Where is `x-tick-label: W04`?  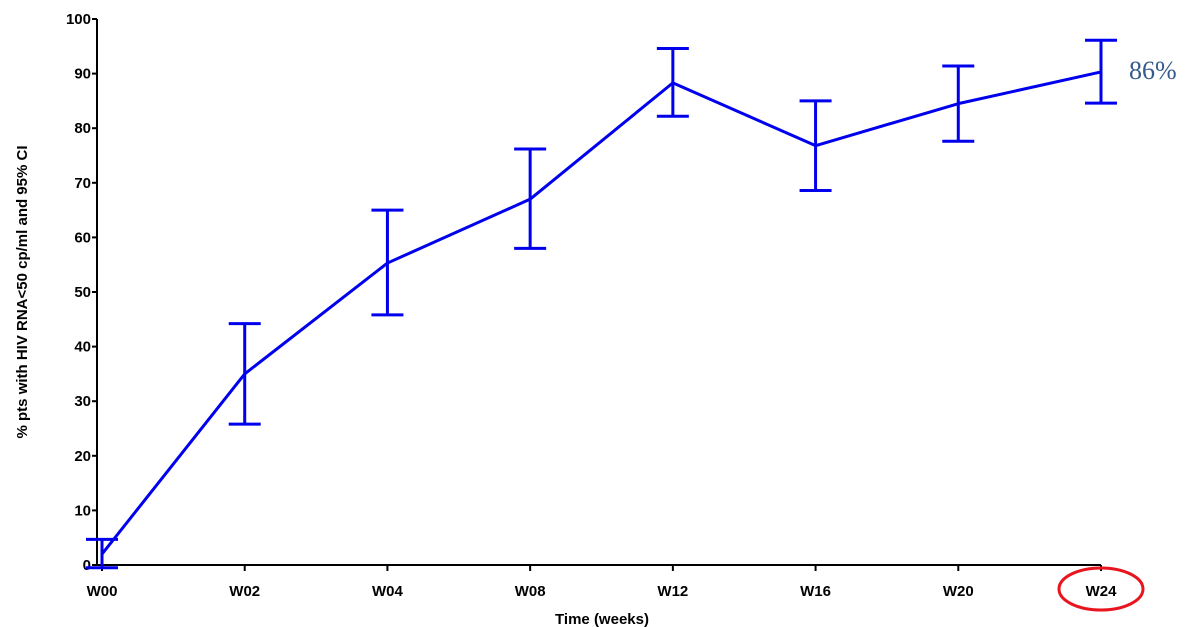
x-tick-label: W04 is located at coordinates (388, 591).